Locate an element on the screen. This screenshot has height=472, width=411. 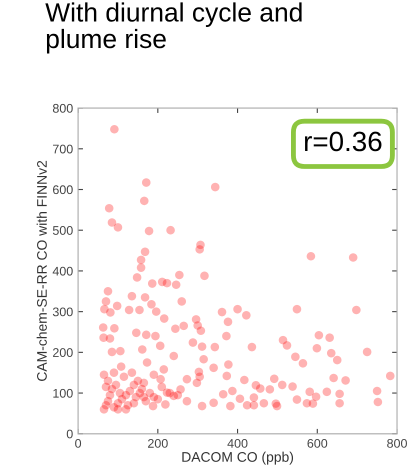
x-tick-label: 0 is located at coordinates (78, 443).